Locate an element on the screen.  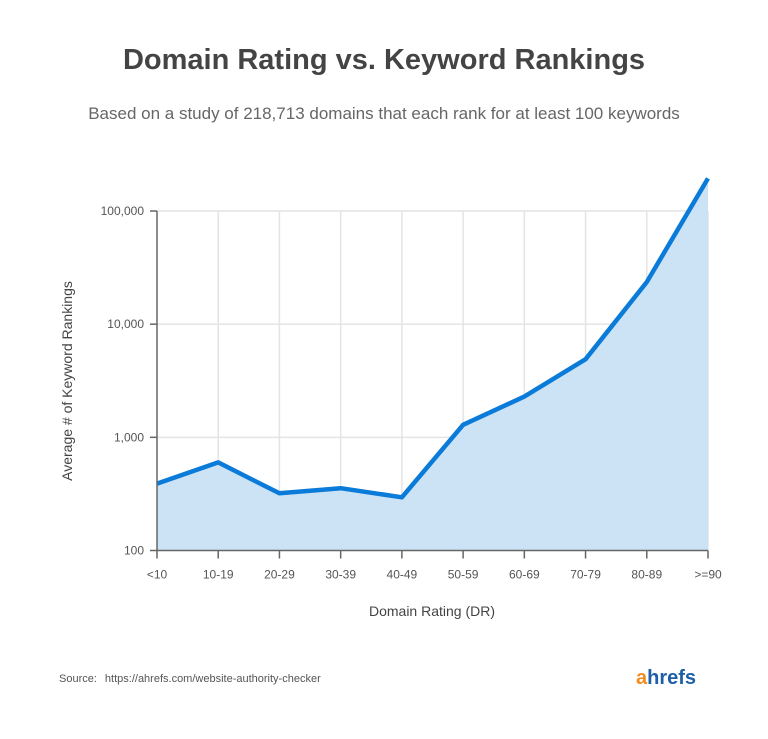
y-tick-label: 10,000 is located at coordinates (125, 324).